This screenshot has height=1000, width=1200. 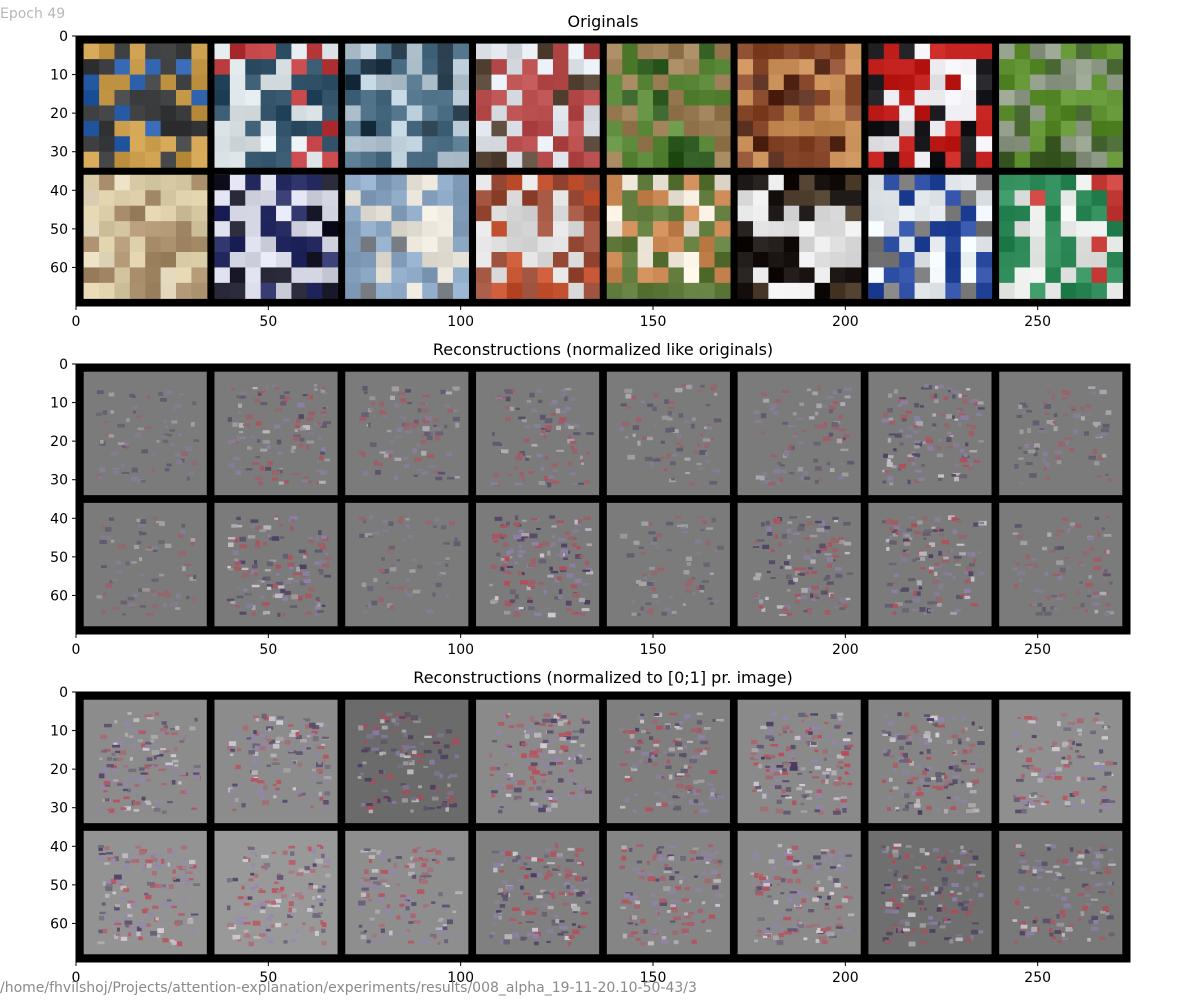 What do you see at coordinates (845, 978) in the screenshot?
I see `x-tick-label: 200` at bounding box center [845, 978].